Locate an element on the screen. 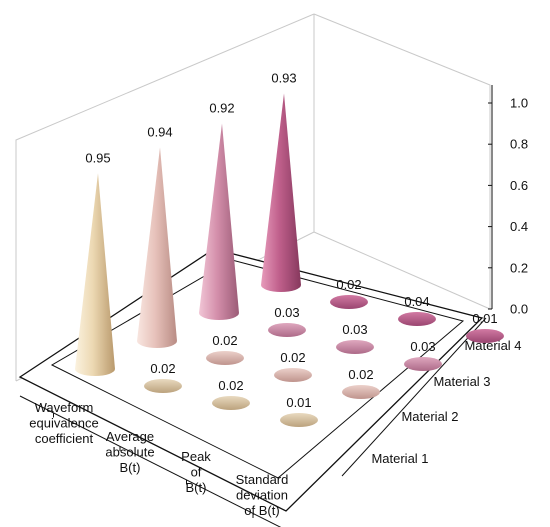 The width and height of the screenshot is (550, 527). value-tick-label: 0.4 is located at coordinates (519, 226).